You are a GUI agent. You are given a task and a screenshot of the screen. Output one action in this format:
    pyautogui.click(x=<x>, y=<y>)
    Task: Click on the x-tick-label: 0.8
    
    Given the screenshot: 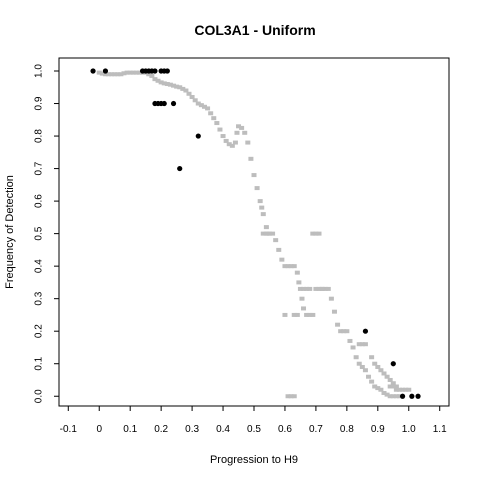 What is the action you would take?
    pyautogui.click(x=347, y=429)
    